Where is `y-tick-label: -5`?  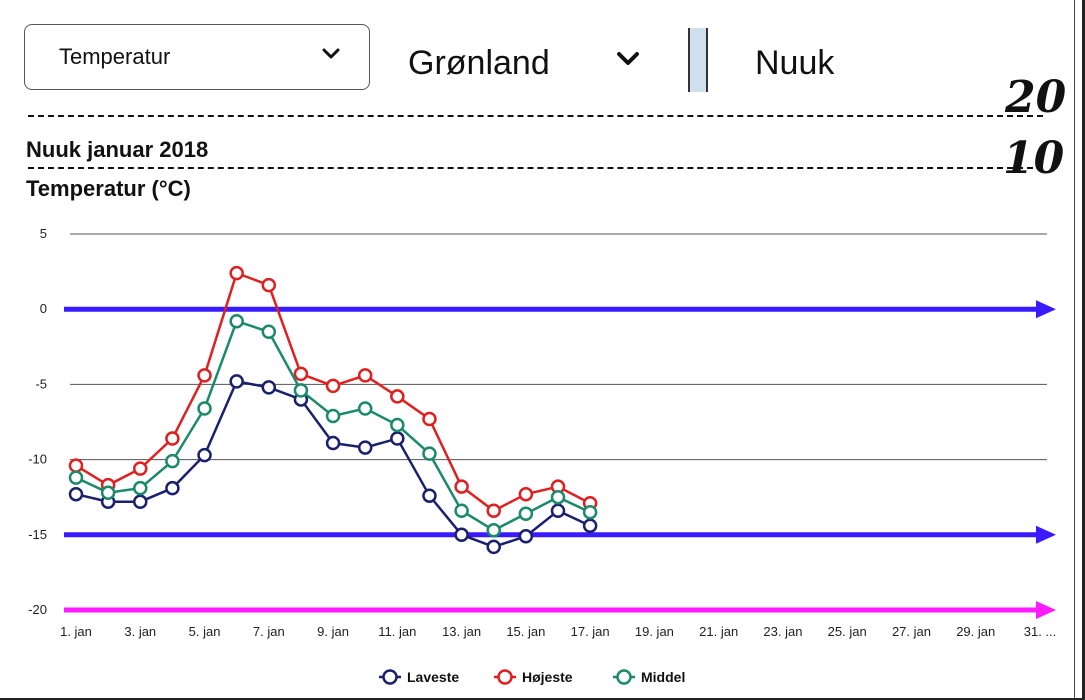
y-tick-label: -5 is located at coordinates (41, 383).